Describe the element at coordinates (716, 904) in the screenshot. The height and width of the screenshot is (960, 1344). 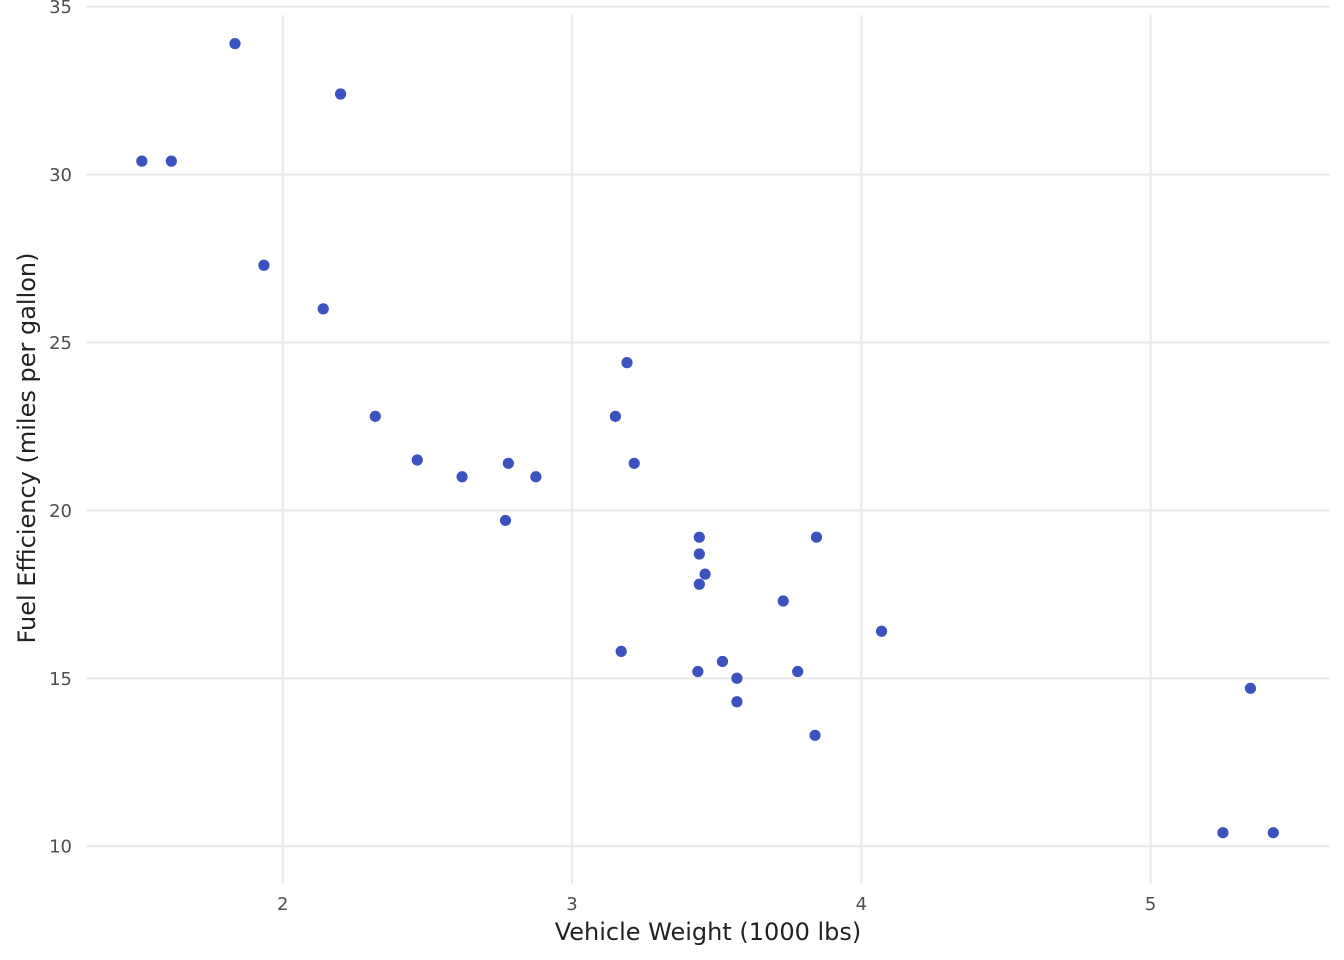
I see `x-axis-ticks: 2 3 4 5` at that location.